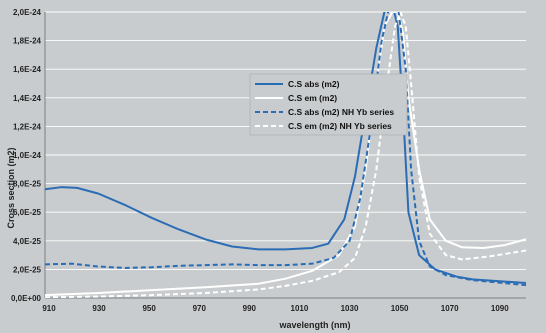 The height and width of the screenshot is (333, 546). What do you see at coordinates (314, 84) in the screenshot?
I see `legend-label-1: C.S abs (m2)` at bounding box center [314, 84].